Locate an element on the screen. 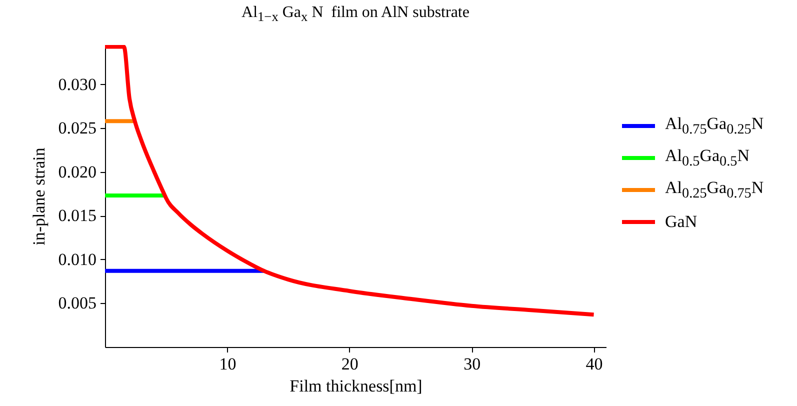 The width and height of the screenshot is (797, 406). legend-label: GaN is located at coordinates (681, 222).